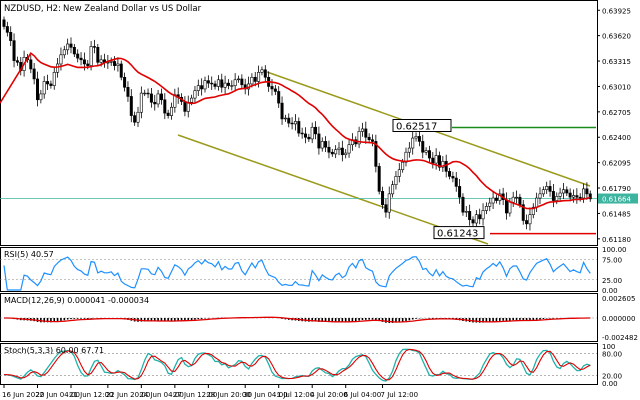 This screenshot has width=640, height=400. I want to click on current-price-tag, so click(618, 198).